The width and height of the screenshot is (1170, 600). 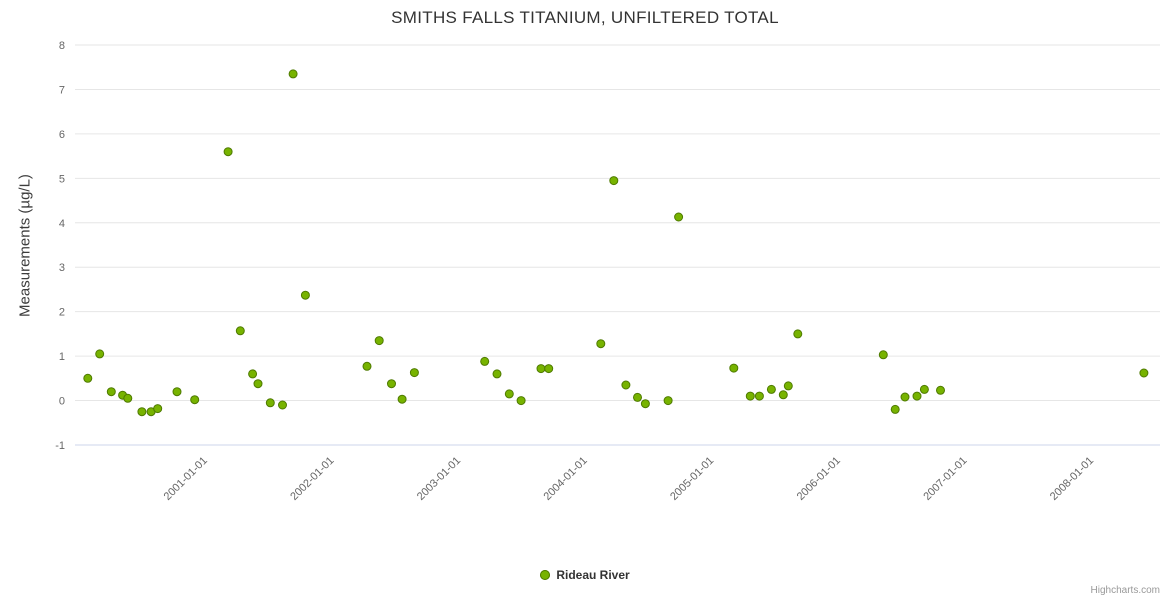 What do you see at coordinates (692, 479) in the screenshot?
I see `x-axis-tick-label: 2005-01-01` at bounding box center [692, 479].